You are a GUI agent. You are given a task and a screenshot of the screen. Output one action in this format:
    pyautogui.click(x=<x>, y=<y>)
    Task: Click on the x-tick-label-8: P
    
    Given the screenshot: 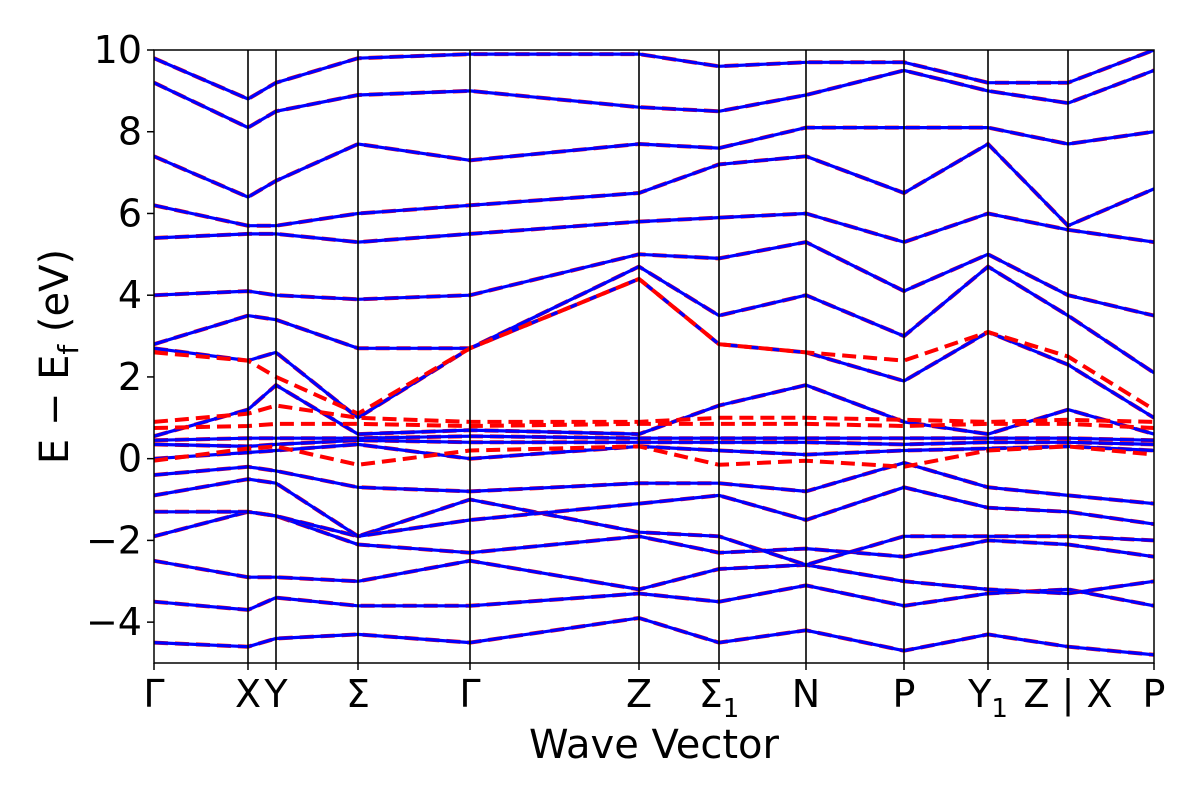 What is the action you would take?
    pyautogui.click(x=904, y=694)
    